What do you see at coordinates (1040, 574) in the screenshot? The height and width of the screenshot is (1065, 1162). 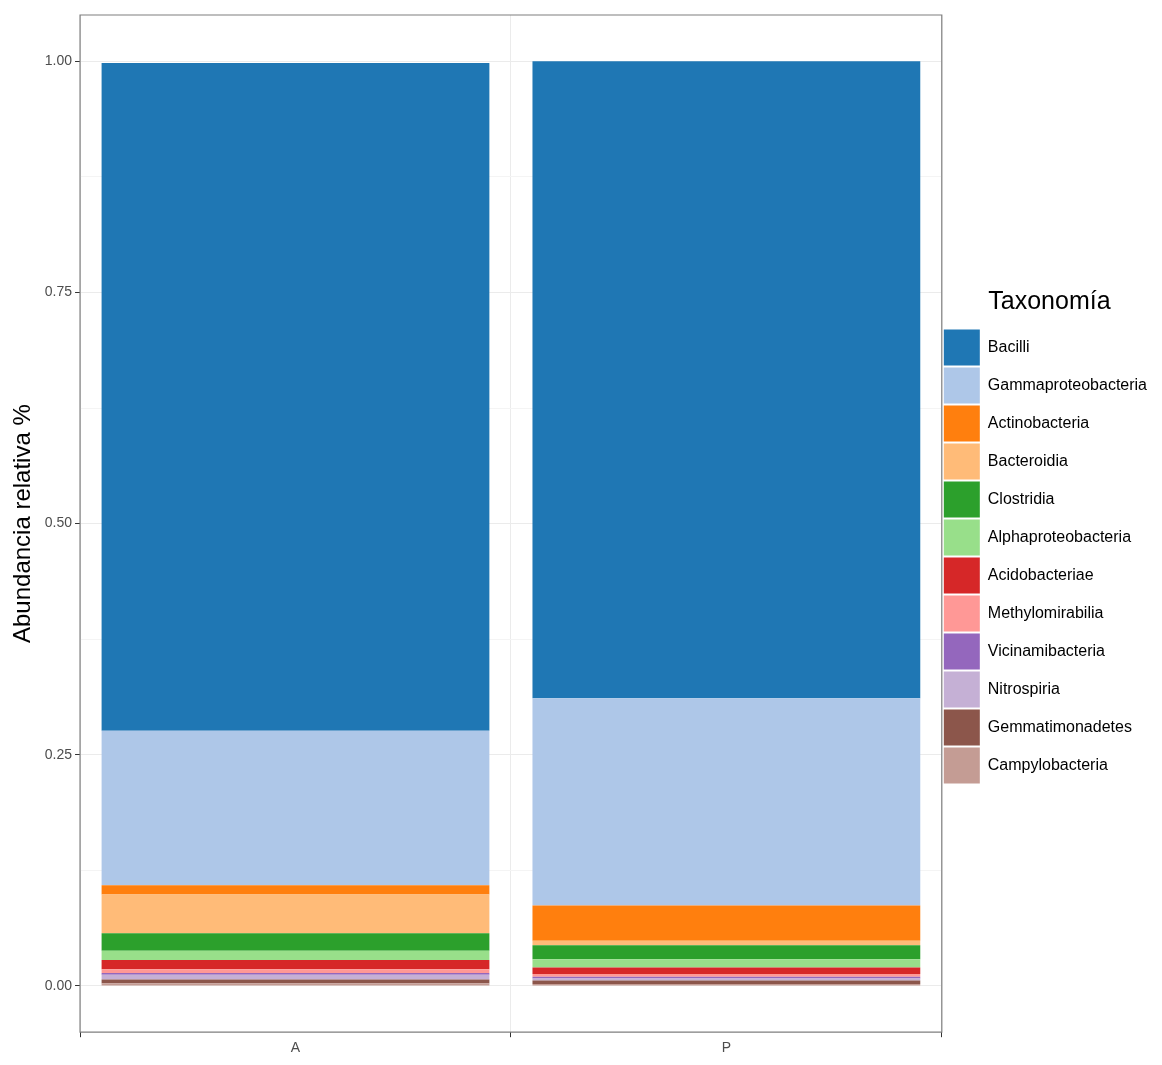 I see `legend-label: Acidobacteriae` at bounding box center [1040, 574].